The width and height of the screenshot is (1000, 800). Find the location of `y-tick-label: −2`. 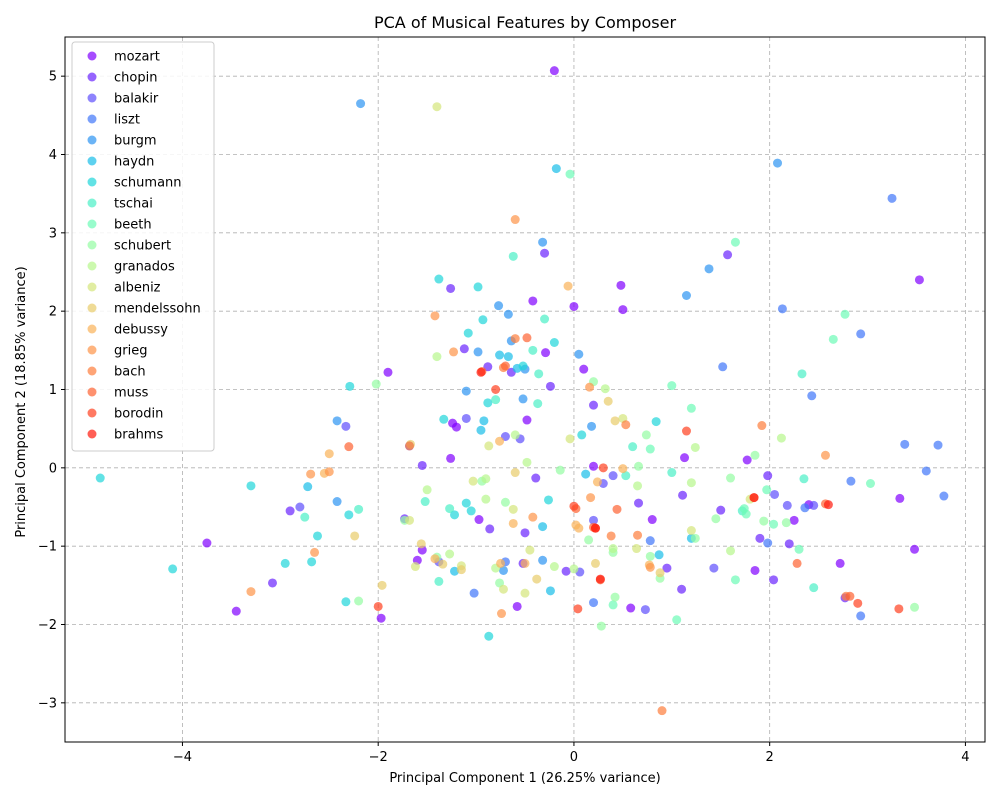

y-tick-label: −2 is located at coordinates (47, 625).